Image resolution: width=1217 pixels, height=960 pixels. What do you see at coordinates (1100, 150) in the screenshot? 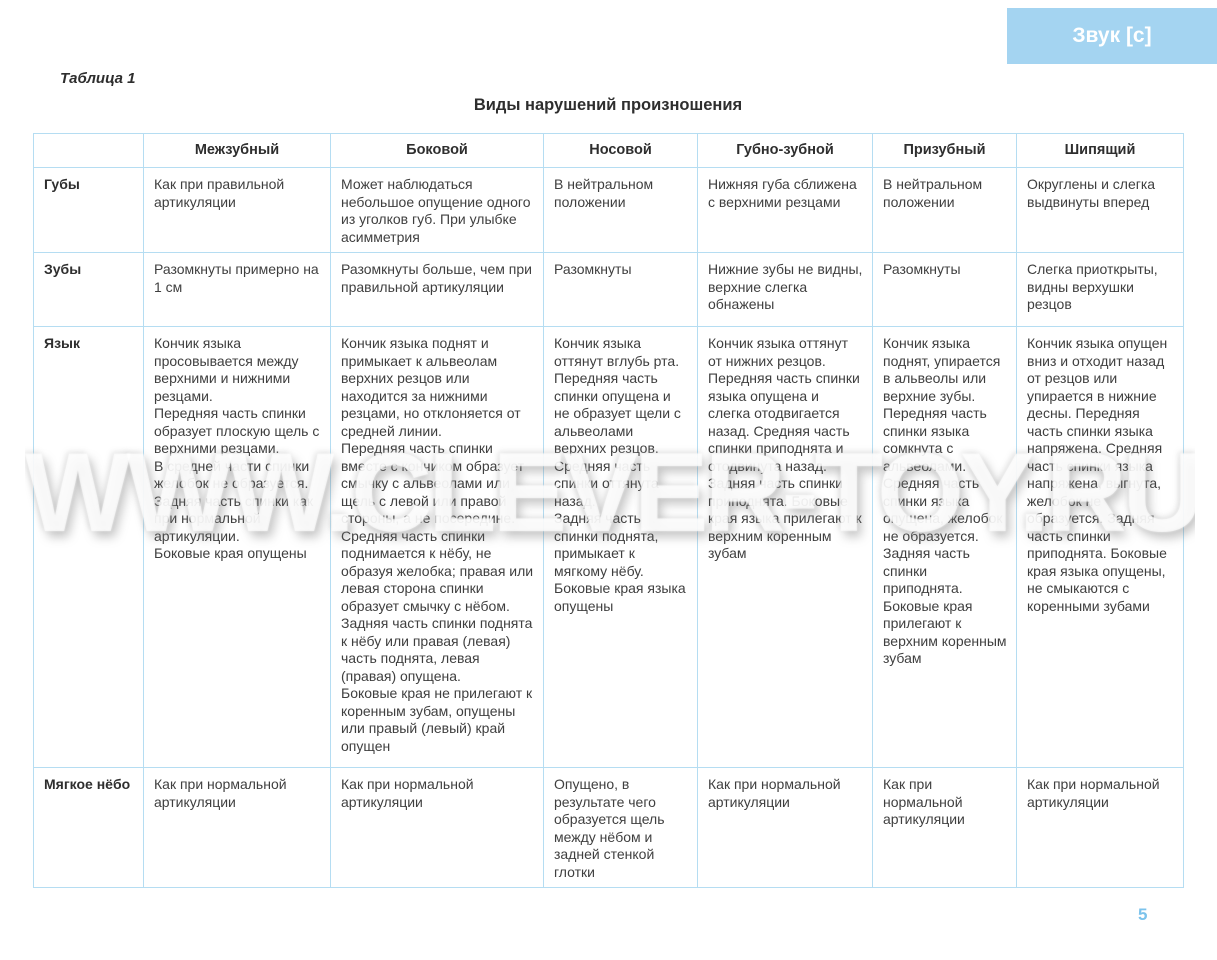
I see `column-header-shipyashchy: Шипящий` at bounding box center [1100, 150].